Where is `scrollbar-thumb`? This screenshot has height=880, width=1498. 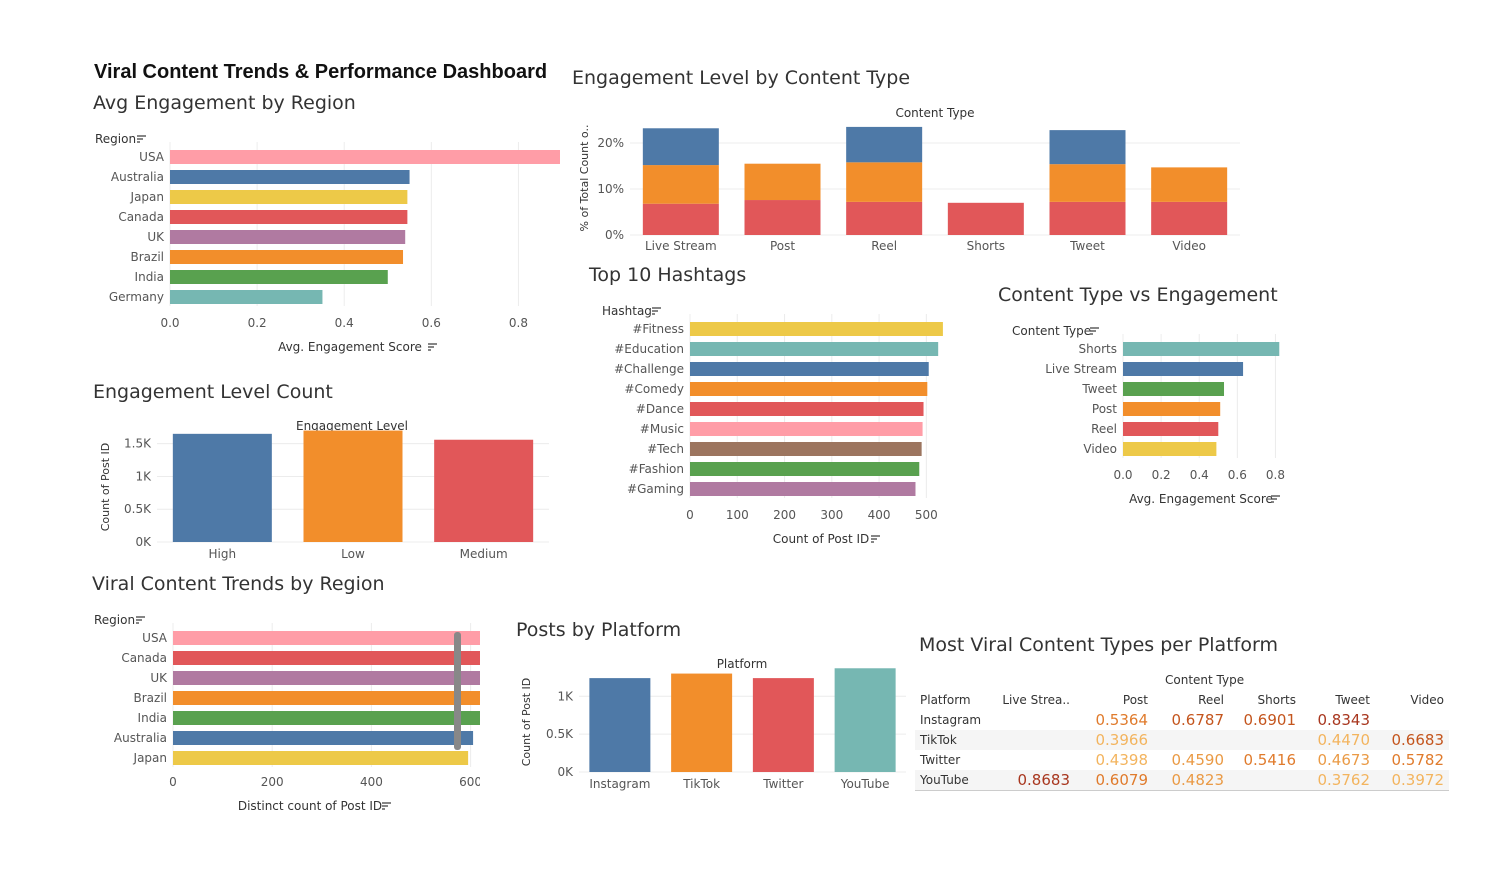
scrollbar-thumb is located at coordinates (457, 691).